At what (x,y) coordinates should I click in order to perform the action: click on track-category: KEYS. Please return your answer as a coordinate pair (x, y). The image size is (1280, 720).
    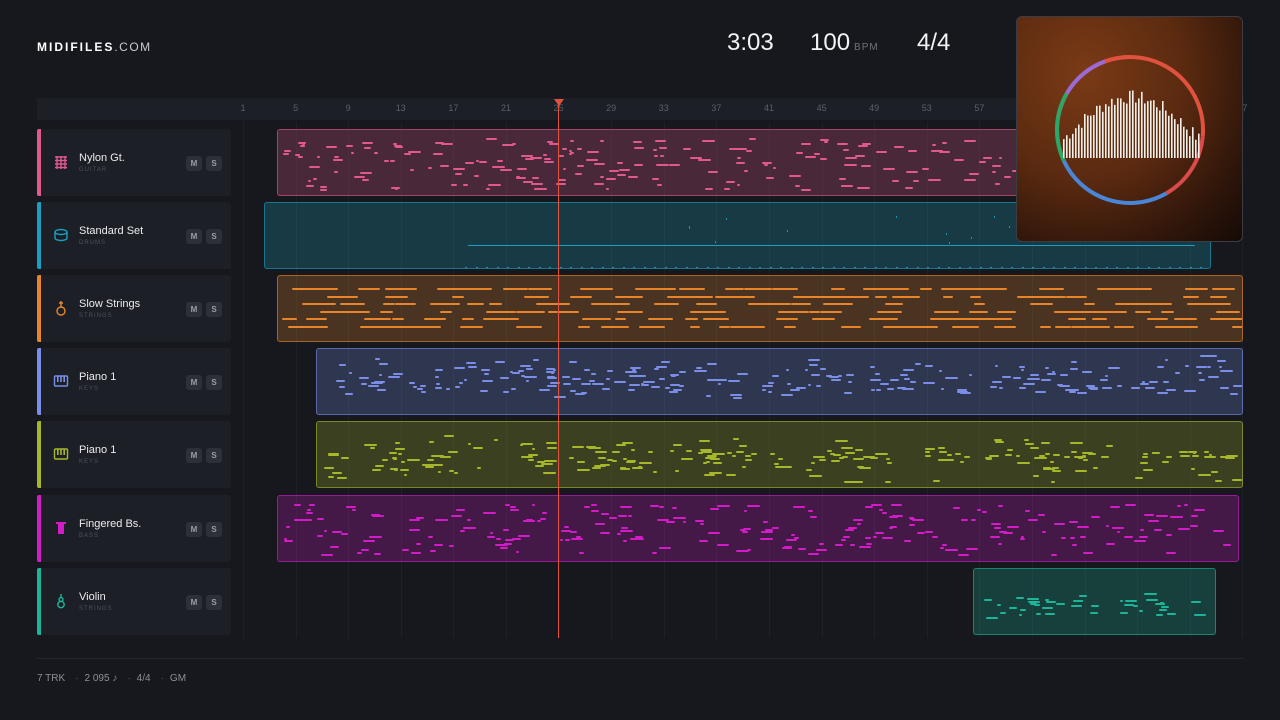
    Looking at the image, I should click on (89, 389).